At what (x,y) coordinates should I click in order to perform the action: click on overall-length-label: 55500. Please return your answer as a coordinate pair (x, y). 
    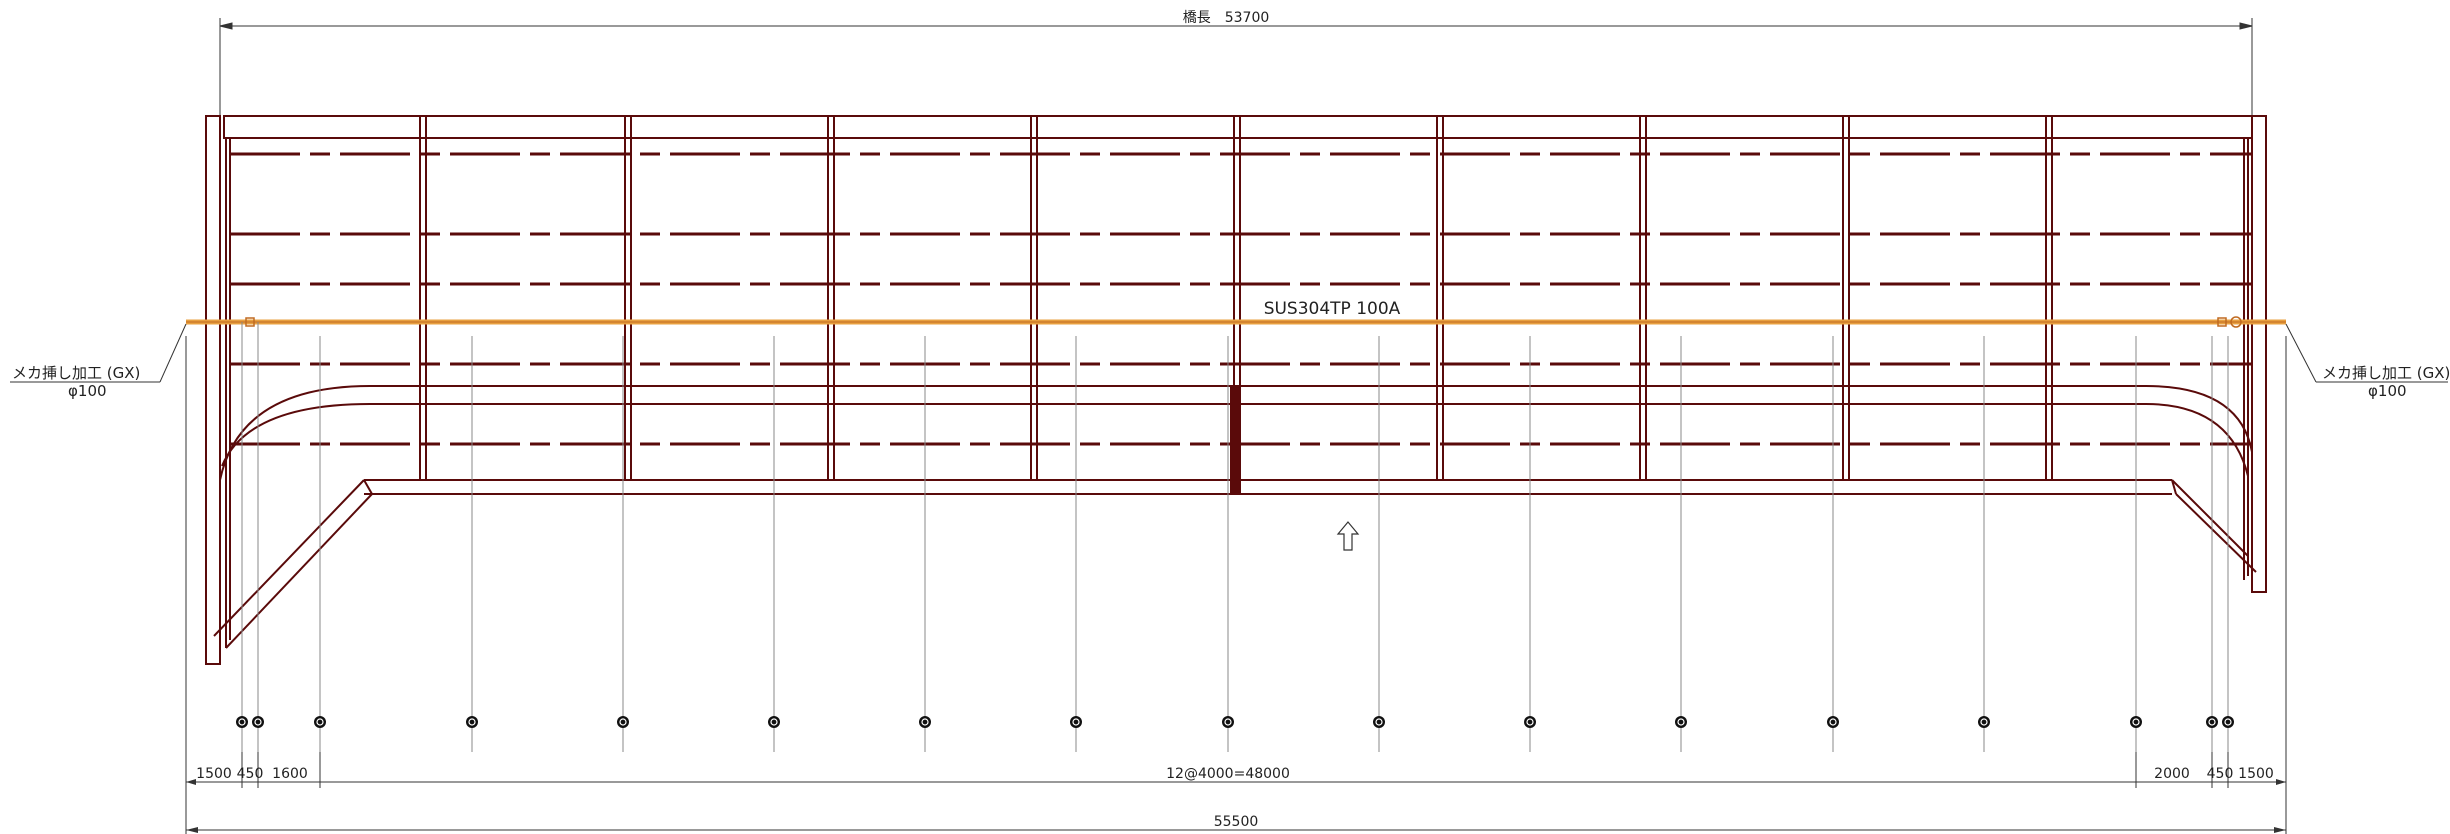
    Looking at the image, I should click on (1236, 822).